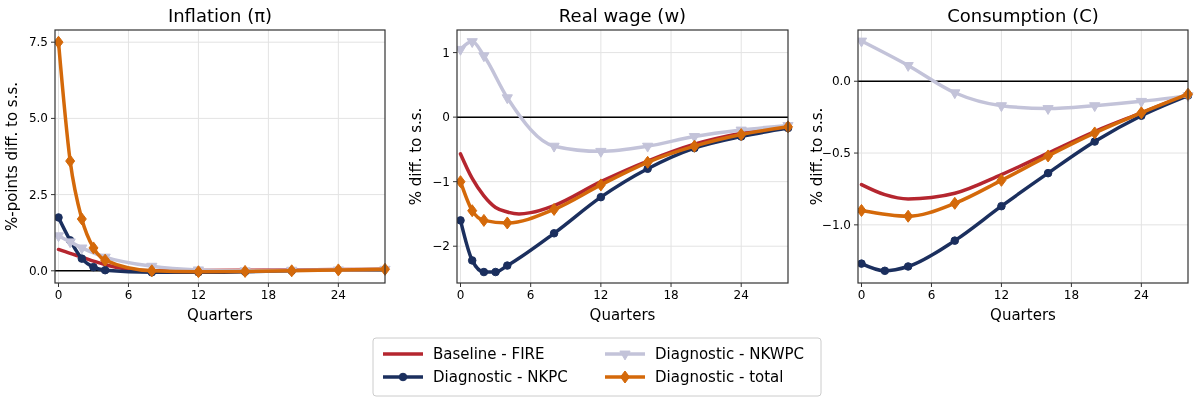 Image resolution: width=1194 pixels, height=400 pixels. What do you see at coordinates (500, 377) in the screenshot?
I see `legend-label: Diagnostic - NKPC` at bounding box center [500, 377].